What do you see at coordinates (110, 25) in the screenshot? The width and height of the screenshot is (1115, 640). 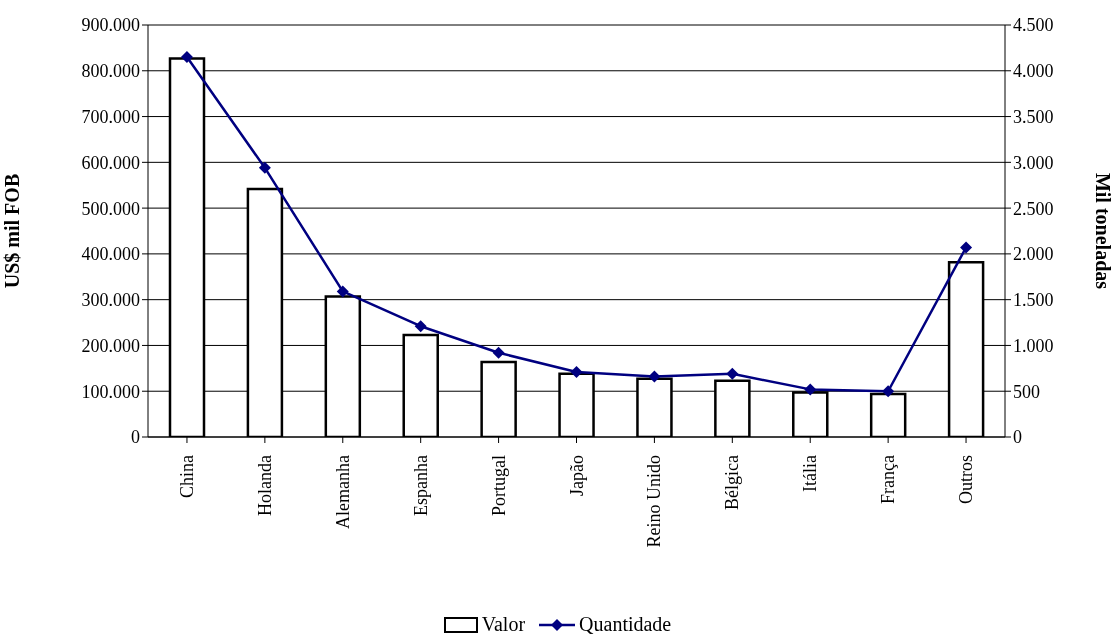 I see `y-tick-label: 900.000` at bounding box center [110, 25].